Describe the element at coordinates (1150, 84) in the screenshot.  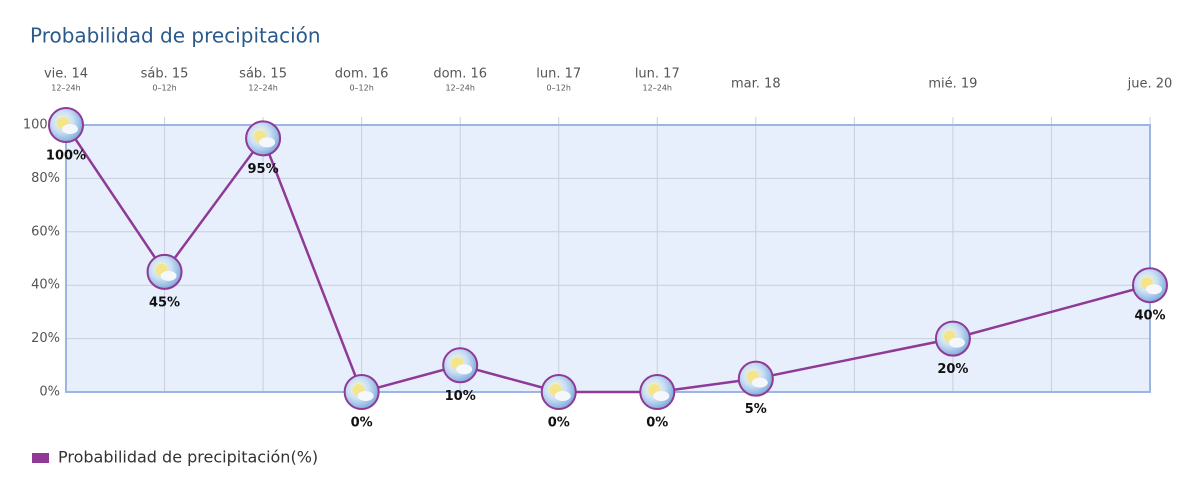
I see `x-tick-label: jue. 20` at that location.